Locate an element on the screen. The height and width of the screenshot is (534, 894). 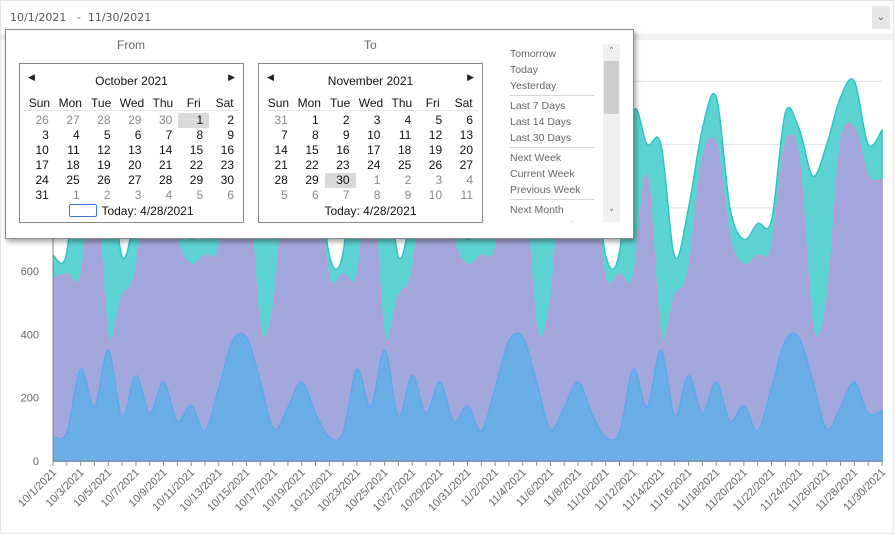
date-range-text: 10/1/2021 - 11/30/2021 is located at coordinates (81, 17).